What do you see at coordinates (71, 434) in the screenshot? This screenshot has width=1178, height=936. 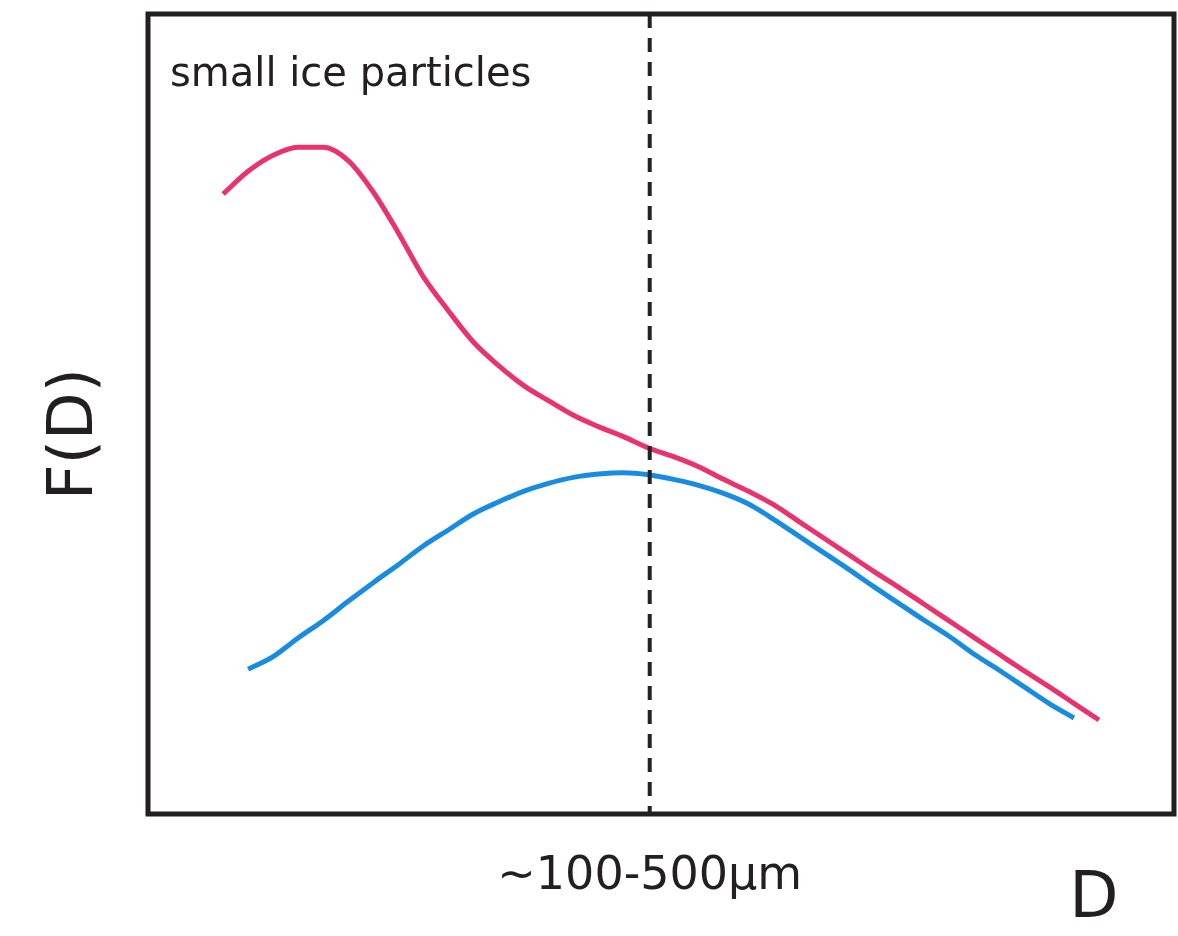 I see `y-axis-title: F(D)` at bounding box center [71, 434].